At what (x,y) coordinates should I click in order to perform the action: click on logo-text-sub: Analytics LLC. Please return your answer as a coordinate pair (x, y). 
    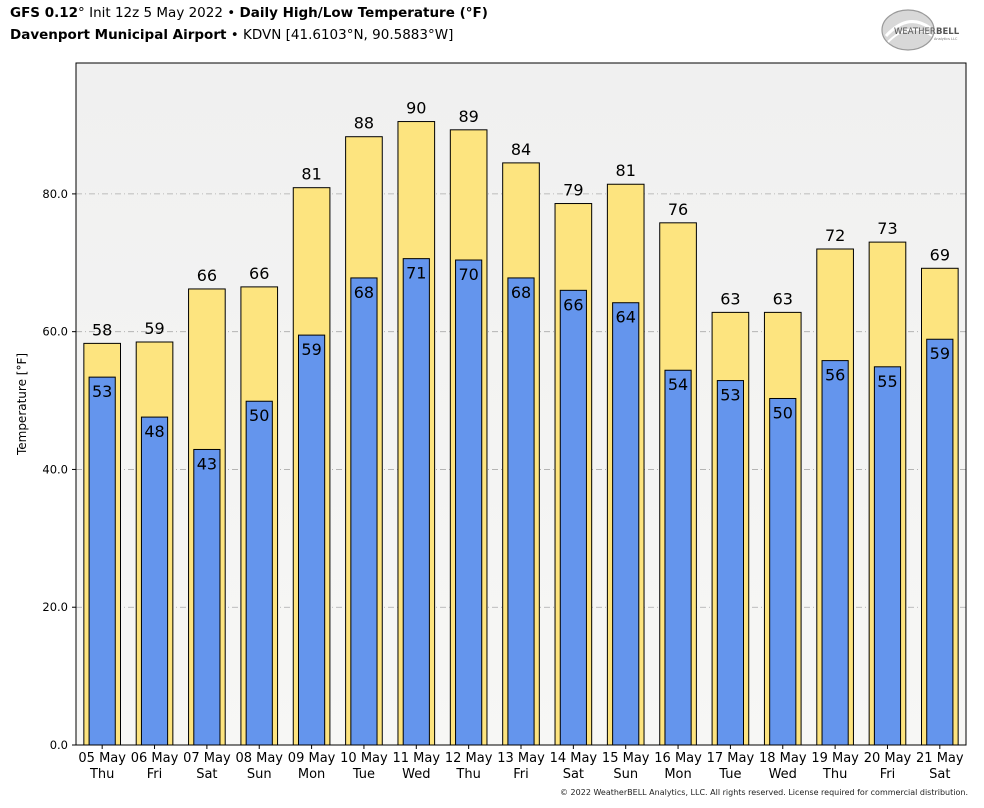
    Looking at the image, I should click on (946, 39).